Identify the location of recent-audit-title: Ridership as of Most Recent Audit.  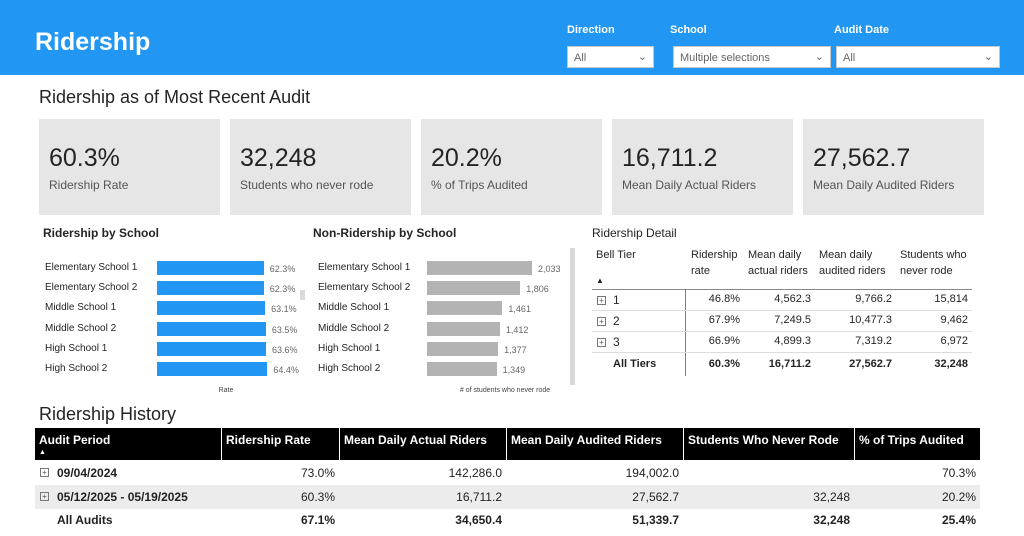
(175, 97).